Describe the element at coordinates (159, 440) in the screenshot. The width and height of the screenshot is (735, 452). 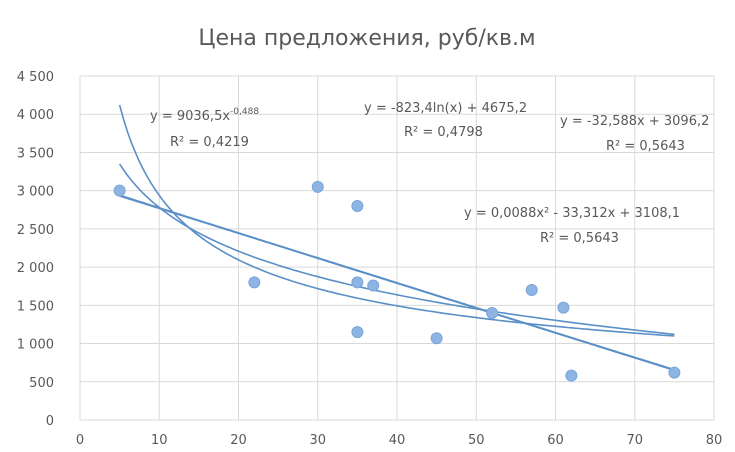
I see `x-tick-label: 10` at that location.